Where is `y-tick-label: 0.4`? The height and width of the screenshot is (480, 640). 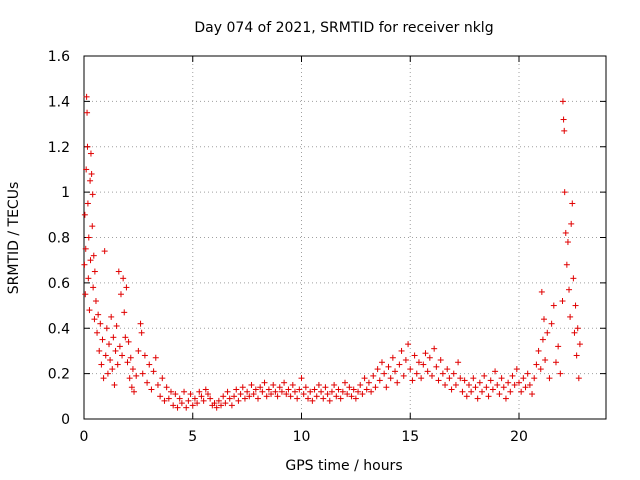
y-tick-label: 0.4 is located at coordinates (59, 329).